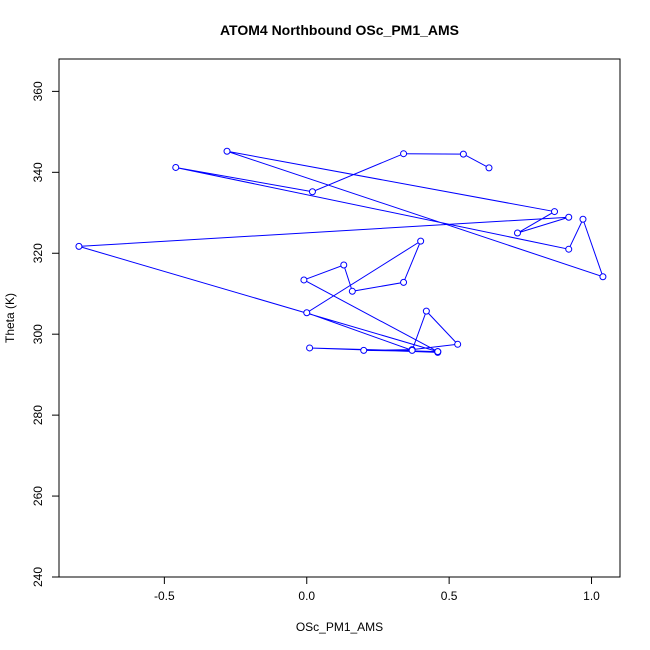  What do you see at coordinates (38, 91) in the screenshot?
I see `y-tick-label: 360` at bounding box center [38, 91].